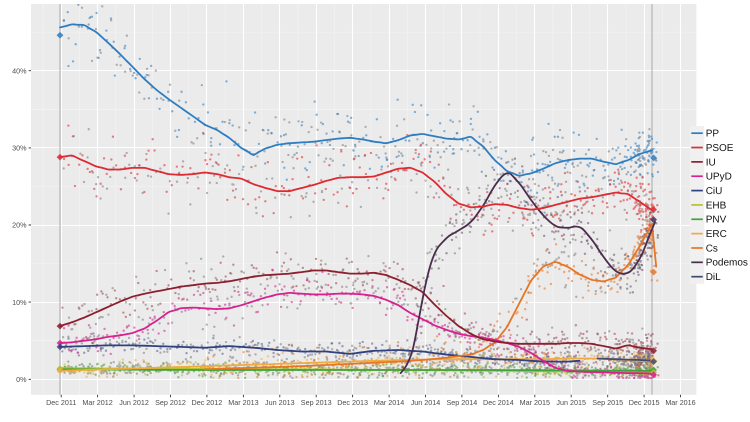 This screenshot has width=750, height=422. I want to click on svg-text: CiU, so click(714, 191).